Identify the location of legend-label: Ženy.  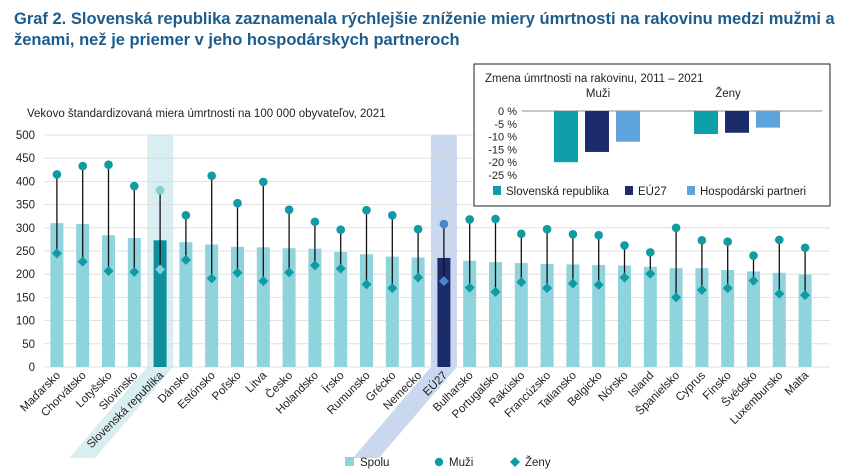
(538, 462).